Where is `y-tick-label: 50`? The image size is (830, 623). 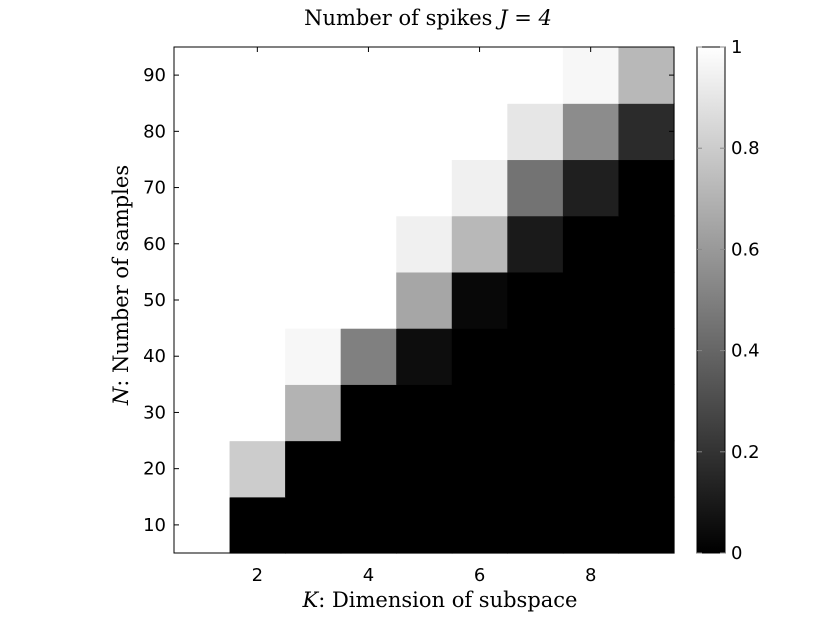
y-tick-label: 50 is located at coordinates (154, 300).